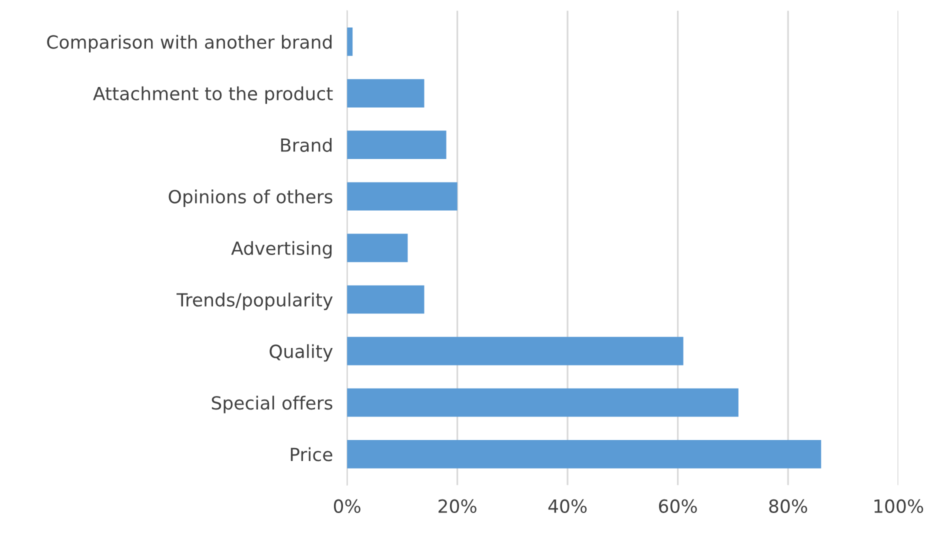 The image size is (928, 539). What do you see at coordinates (272, 405) in the screenshot?
I see `y-tick-label: Special offers` at bounding box center [272, 405].